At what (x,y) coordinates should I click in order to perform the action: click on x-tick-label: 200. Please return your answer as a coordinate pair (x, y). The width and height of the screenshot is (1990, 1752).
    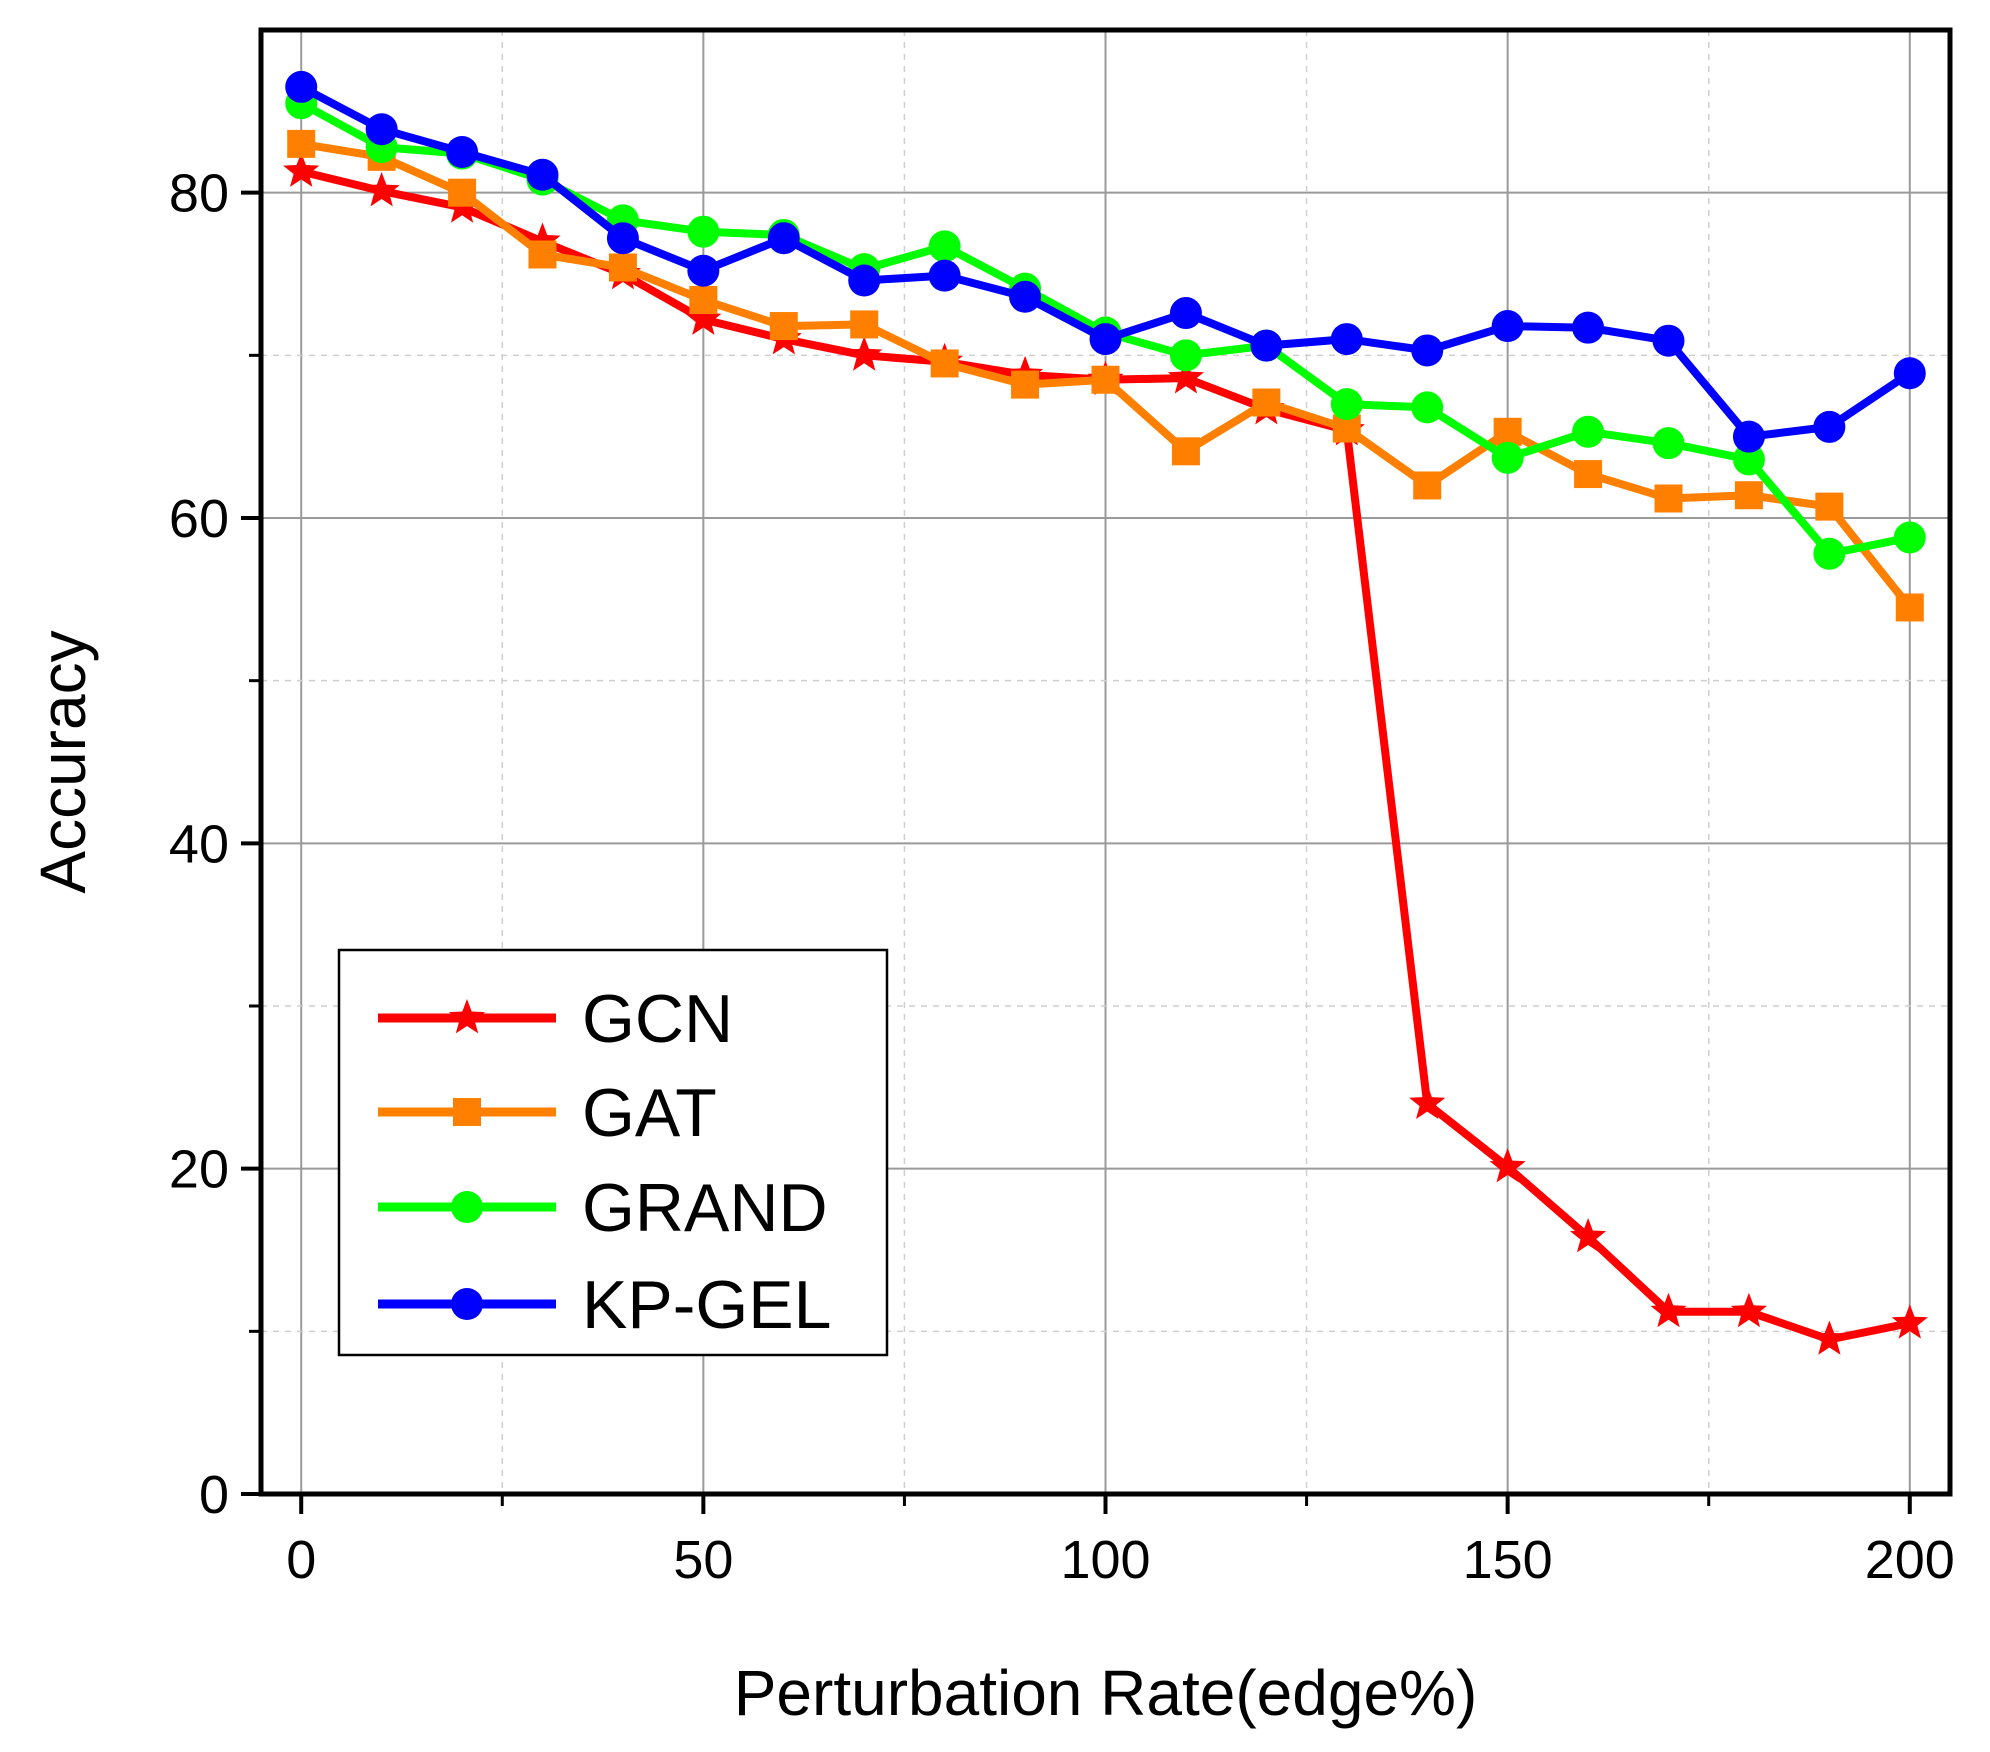
    Looking at the image, I should click on (1910, 1560).